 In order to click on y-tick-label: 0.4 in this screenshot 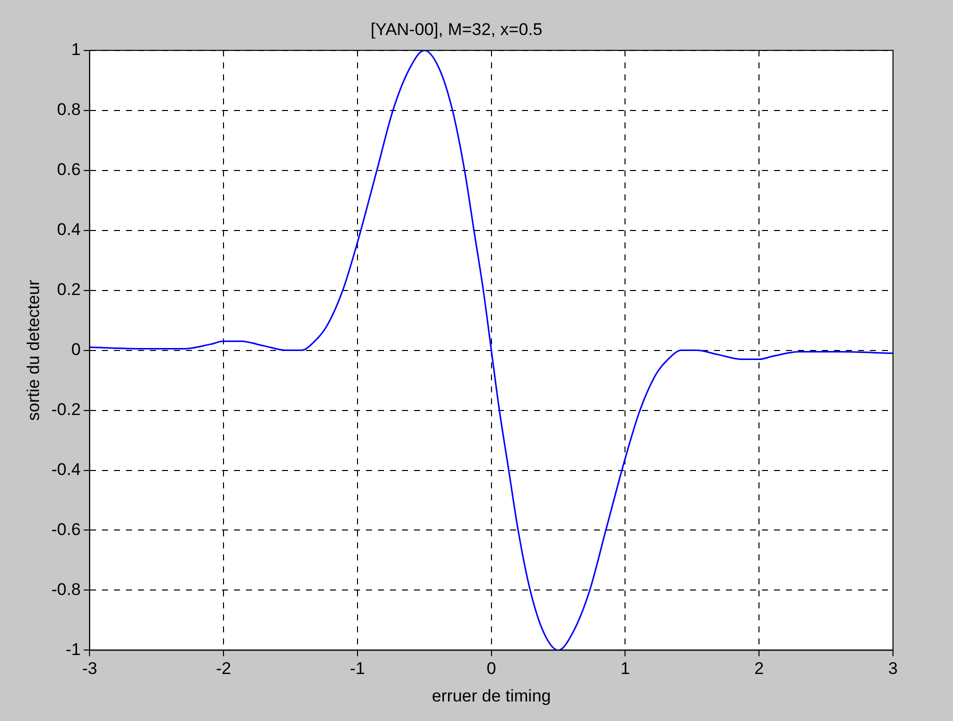, I will do `click(69, 230)`.